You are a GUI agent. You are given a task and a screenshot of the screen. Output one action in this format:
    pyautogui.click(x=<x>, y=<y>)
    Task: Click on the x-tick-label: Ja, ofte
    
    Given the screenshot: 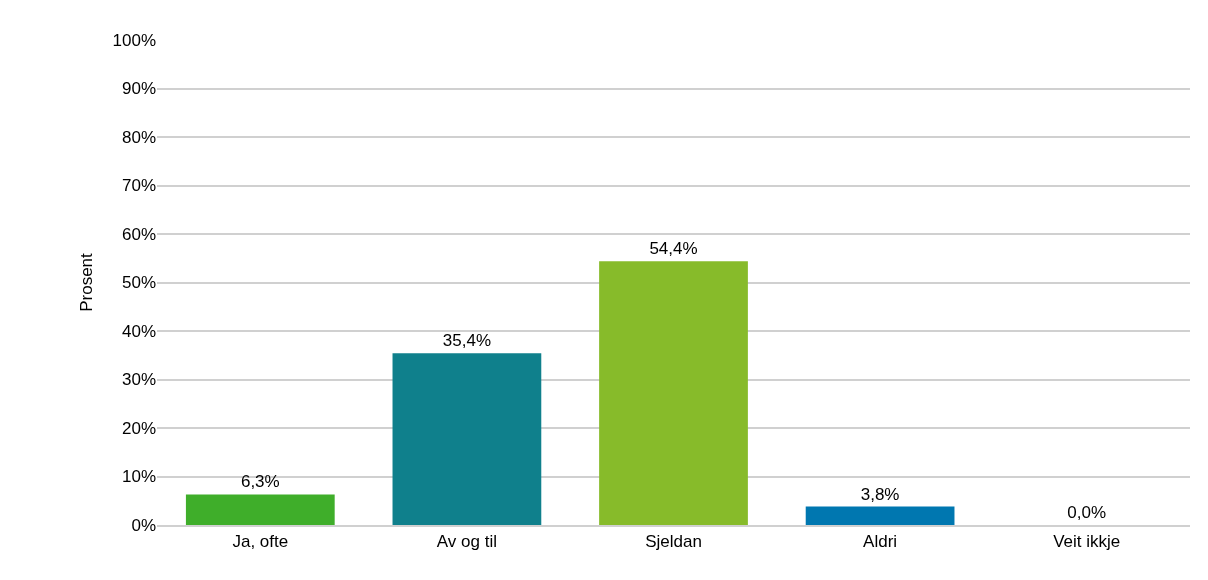 What is the action you would take?
    pyautogui.click(x=260, y=542)
    